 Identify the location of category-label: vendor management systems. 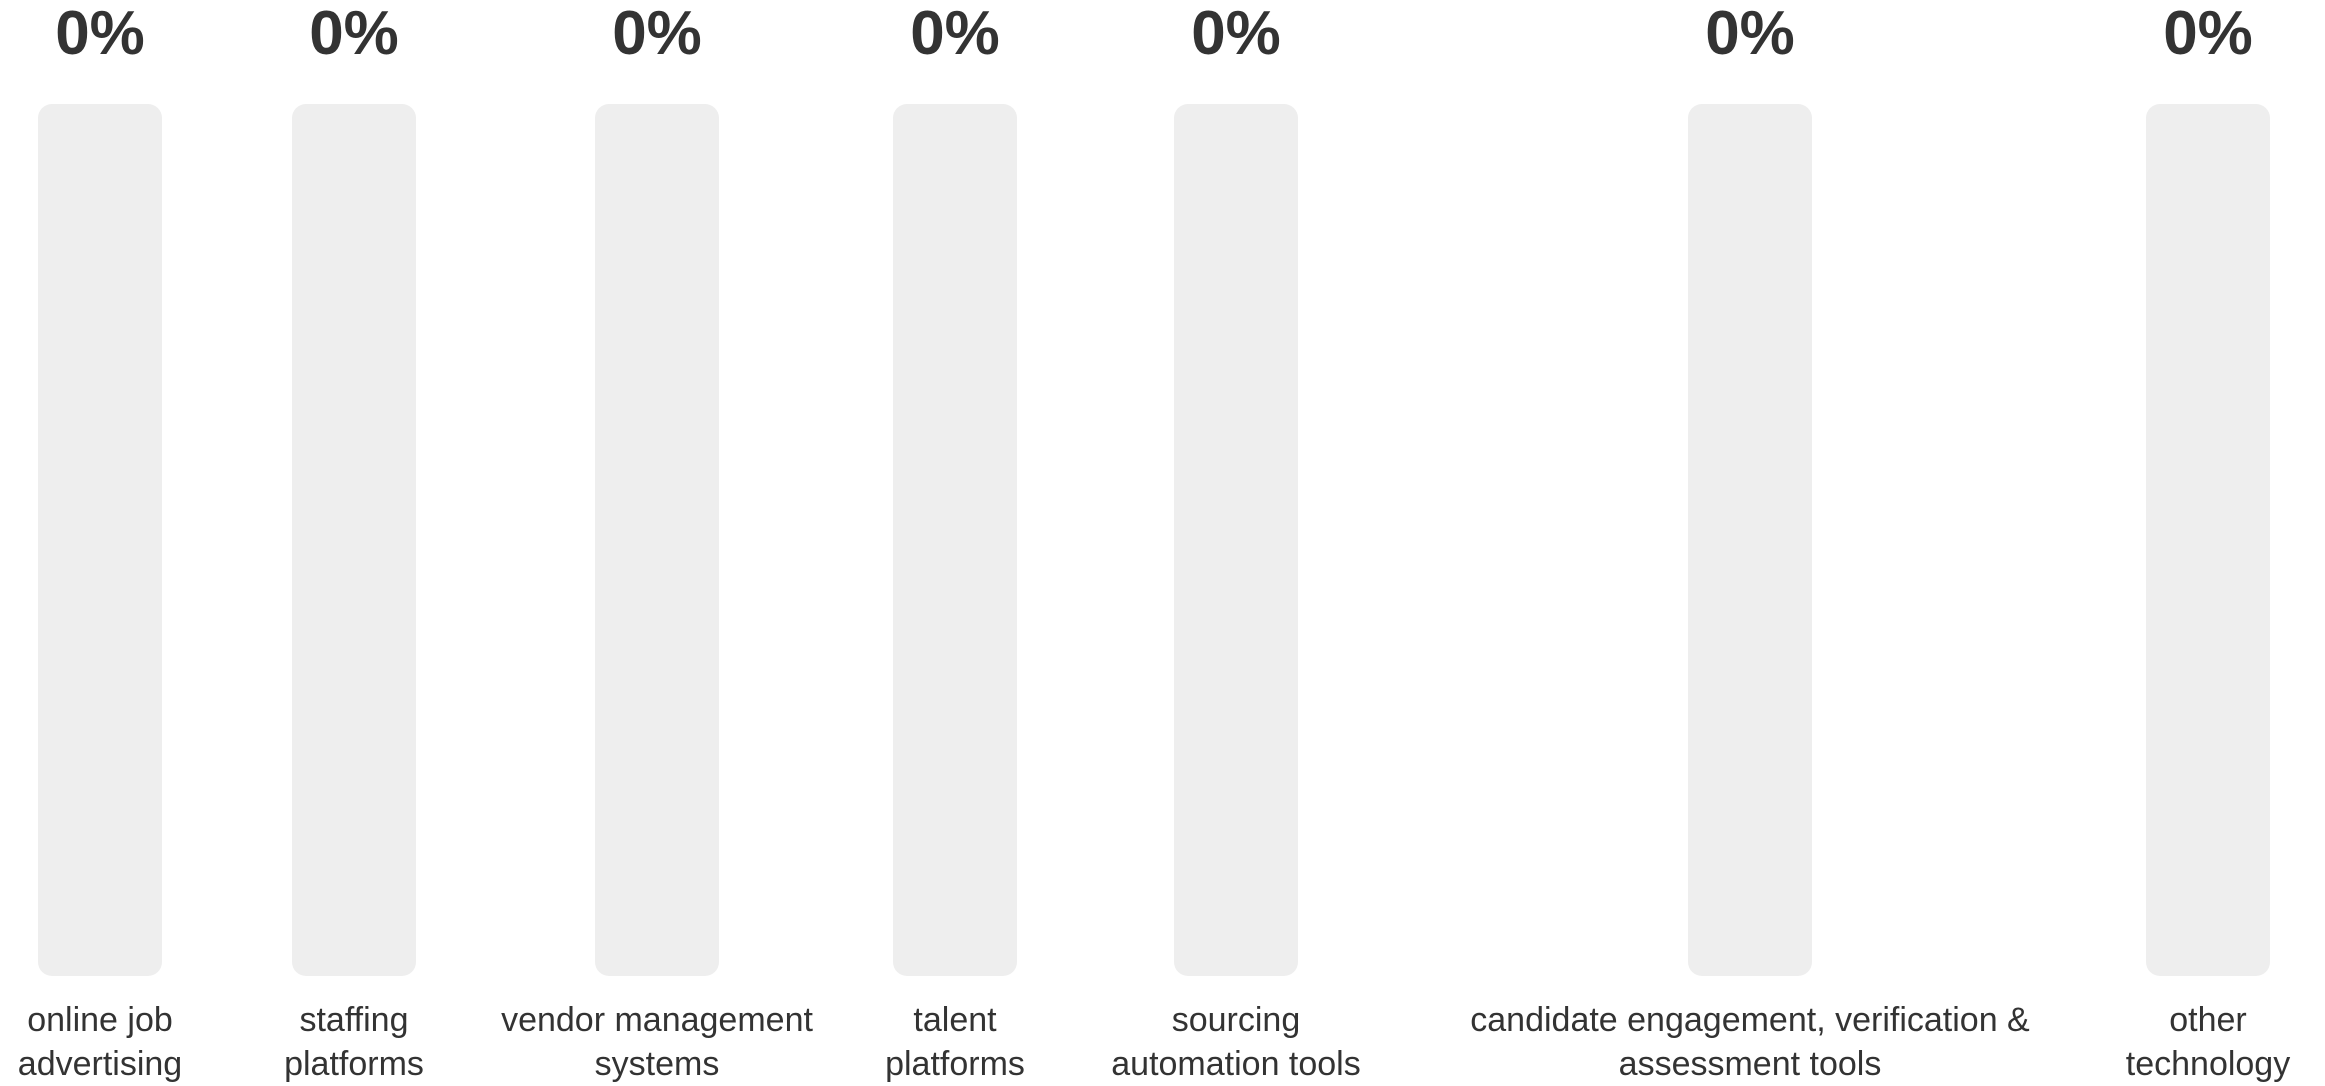
(657, 1042).